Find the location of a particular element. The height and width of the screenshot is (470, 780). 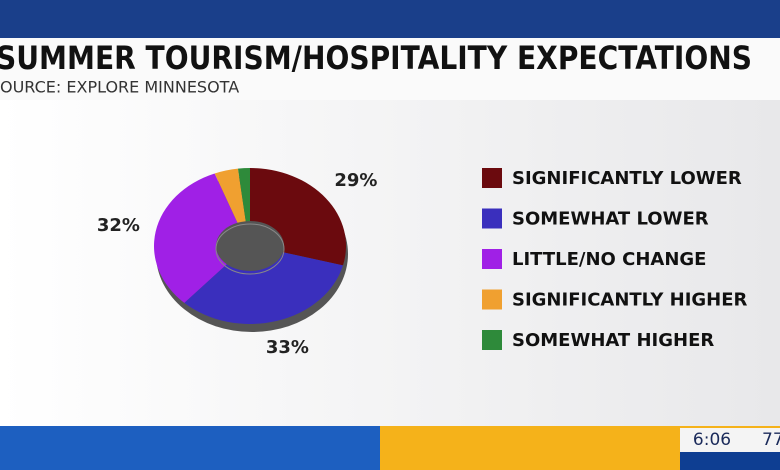

chart-subtitle: OURCE: EXPLORE MINNESOTA is located at coordinates (119, 87).